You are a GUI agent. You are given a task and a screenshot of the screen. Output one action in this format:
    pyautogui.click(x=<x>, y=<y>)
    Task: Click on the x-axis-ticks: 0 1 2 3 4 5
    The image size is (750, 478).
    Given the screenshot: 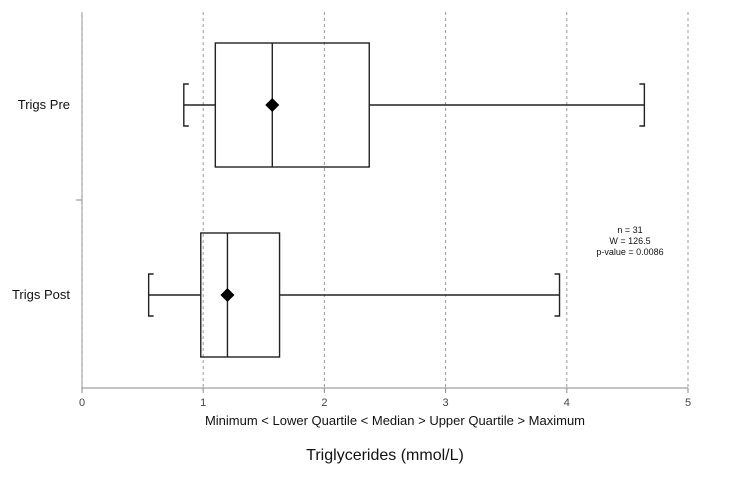 What is the action you would take?
    pyautogui.click(x=385, y=398)
    